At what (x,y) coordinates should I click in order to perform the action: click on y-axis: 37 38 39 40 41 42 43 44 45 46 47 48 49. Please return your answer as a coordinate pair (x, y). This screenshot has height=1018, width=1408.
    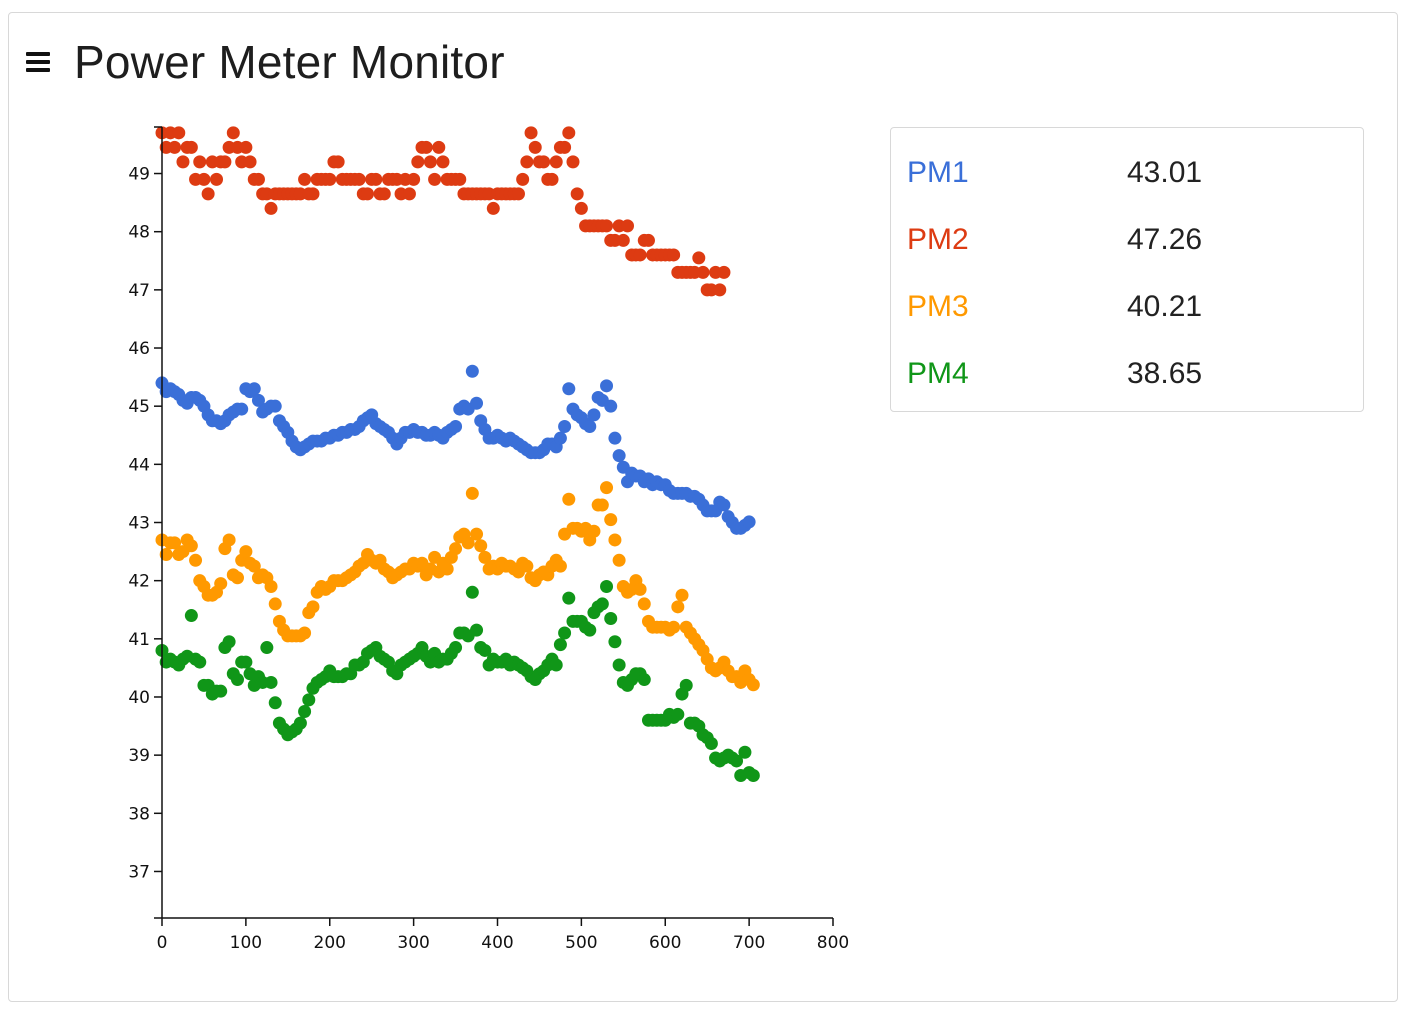
    Looking at the image, I should click on (145, 522).